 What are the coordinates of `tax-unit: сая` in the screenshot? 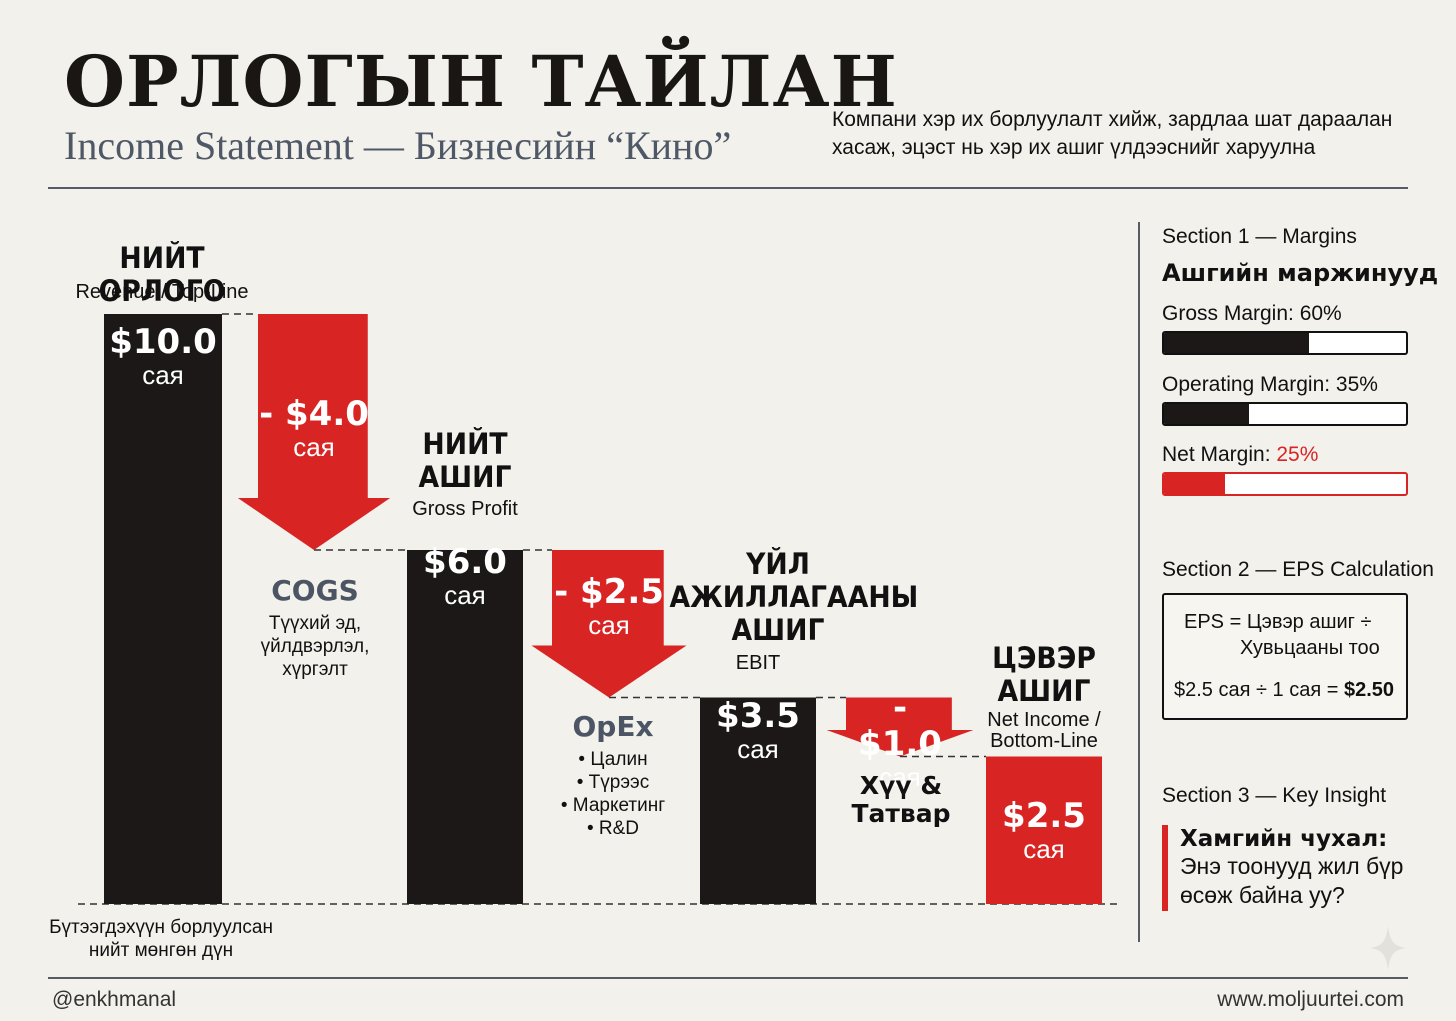 It's located at (900, 777).